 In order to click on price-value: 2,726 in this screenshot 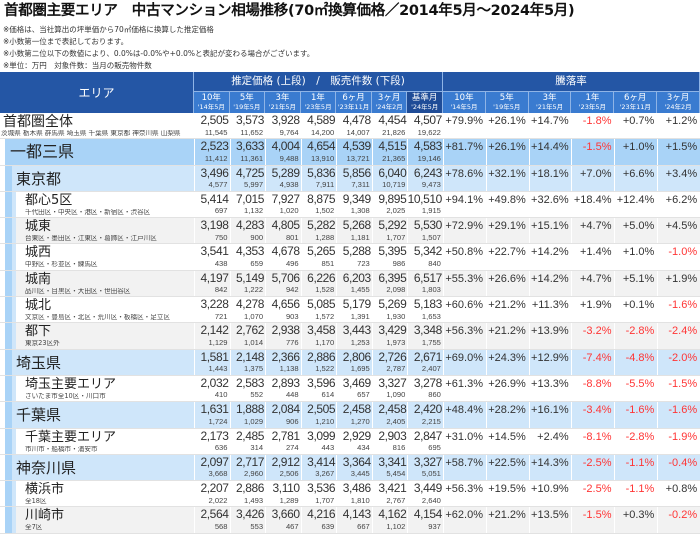, I will do `click(392, 356)`.